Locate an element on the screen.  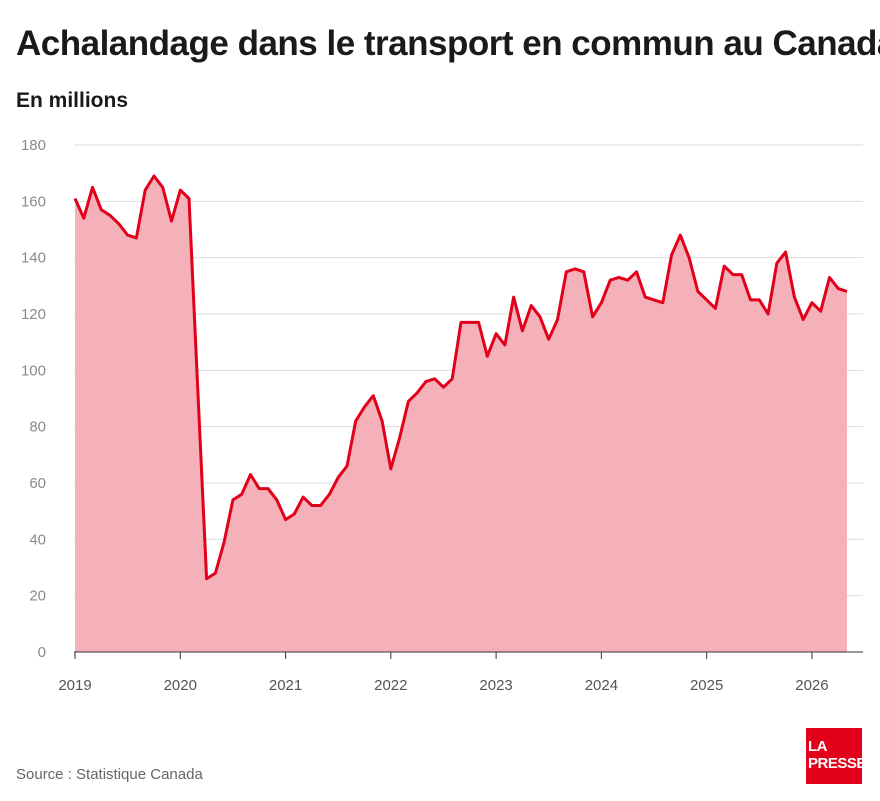
x-tick-label: 2024 is located at coordinates (601, 685).